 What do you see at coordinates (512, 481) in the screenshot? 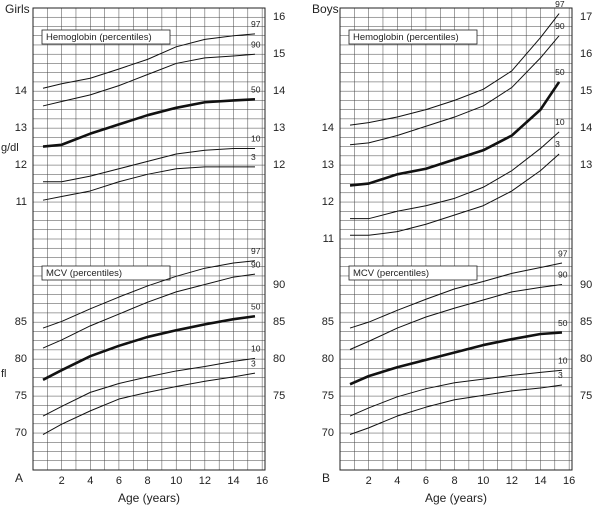
I see `x-tick-label: 12` at bounding box center [512, 481].